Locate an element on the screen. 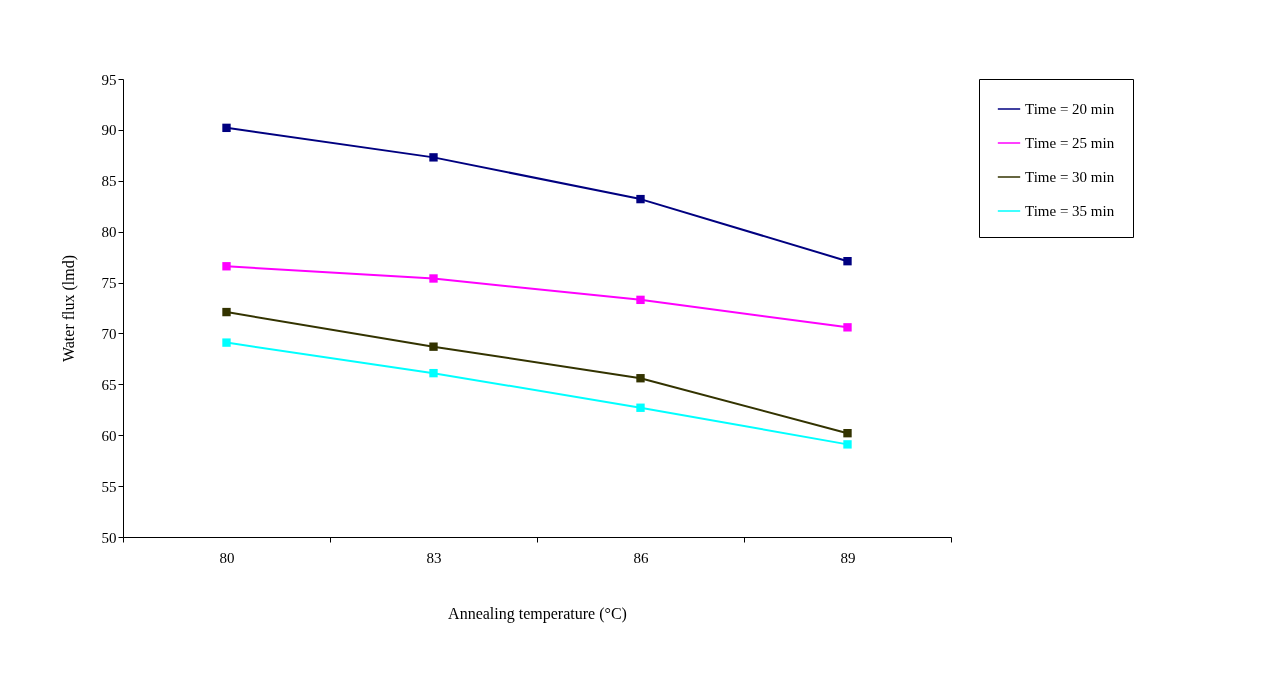 Image resolution: width=1280 pixels, height=682 pixels. x-tick-label: 83 is located at coordinates (434, 557).